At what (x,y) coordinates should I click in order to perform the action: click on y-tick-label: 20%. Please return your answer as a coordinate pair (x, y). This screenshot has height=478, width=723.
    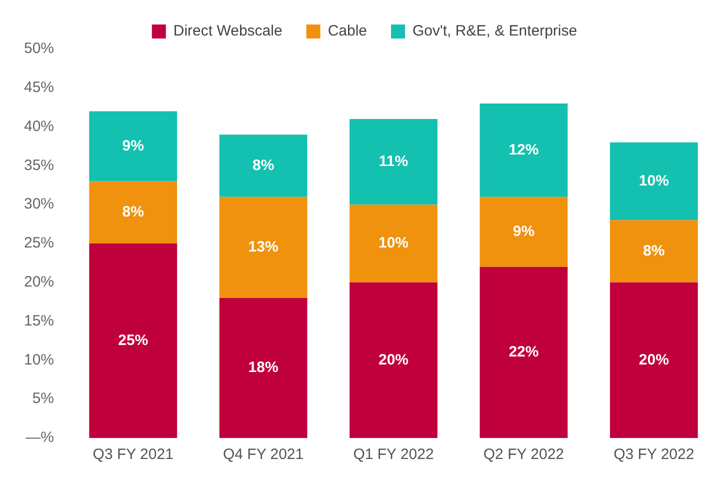
    Looking at the image, I should click on (39, 282).